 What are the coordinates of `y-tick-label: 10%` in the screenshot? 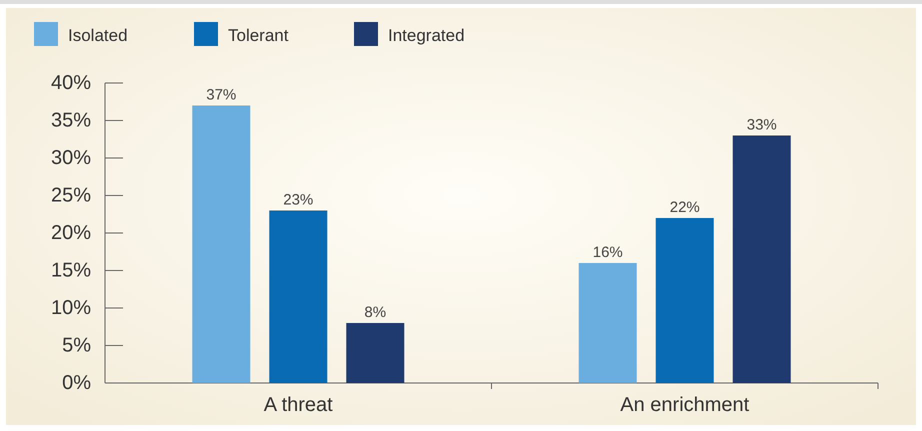 It's located at (71, 308).